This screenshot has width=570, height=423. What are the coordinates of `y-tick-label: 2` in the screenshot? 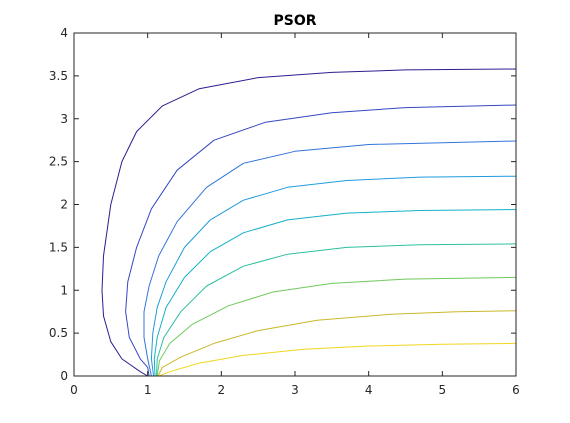 It's located at (64, 205).